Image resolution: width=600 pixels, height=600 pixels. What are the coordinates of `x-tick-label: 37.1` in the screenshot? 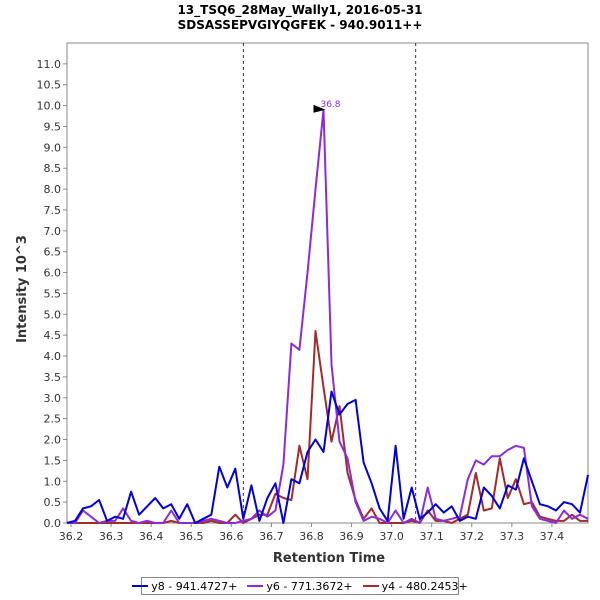 It's located at (431, 536).